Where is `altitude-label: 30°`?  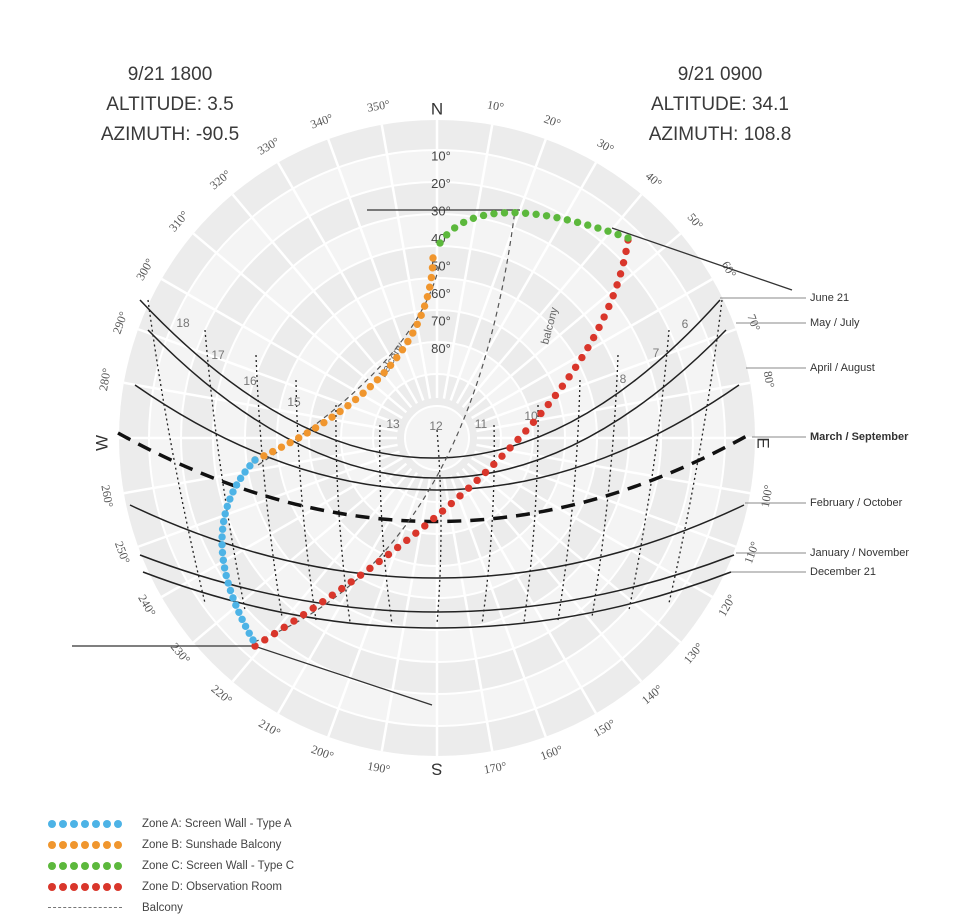 altitude-label: 30° is located at coordinates (441, 210).